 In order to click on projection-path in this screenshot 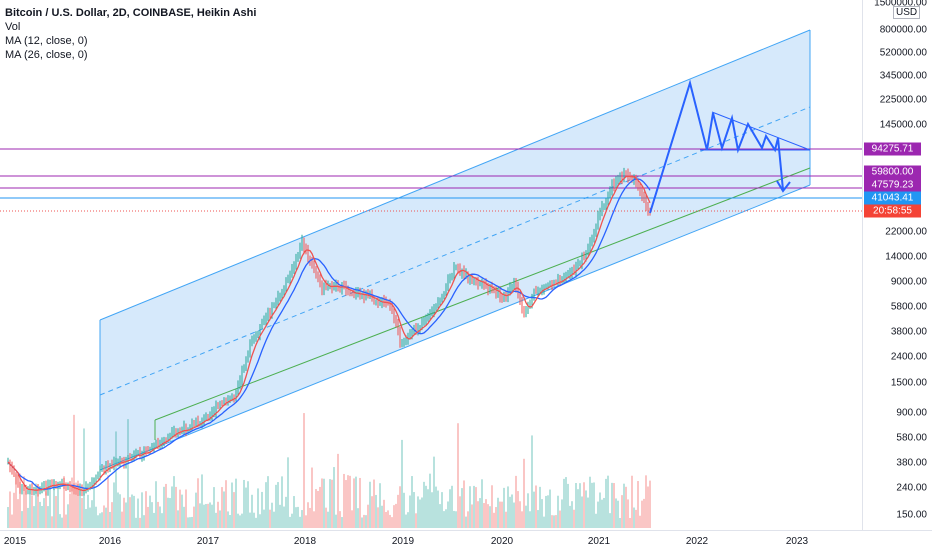, I will do `click(716, 146)`.